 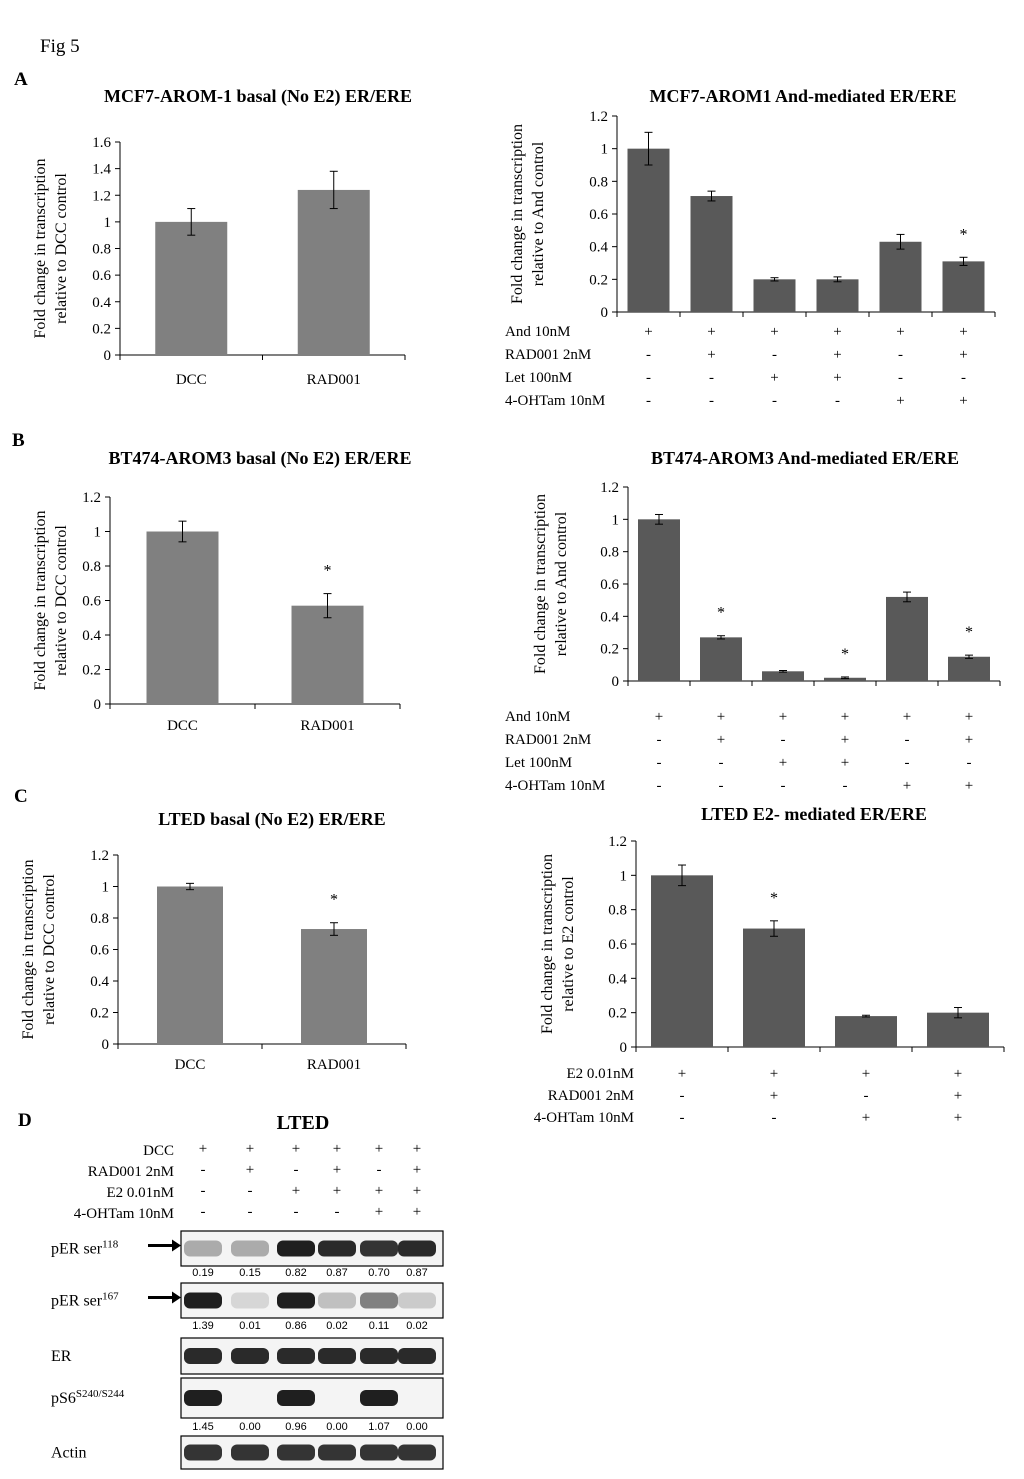 I want to click on condition-label: Let 100nM, so click(x=538, y=378).